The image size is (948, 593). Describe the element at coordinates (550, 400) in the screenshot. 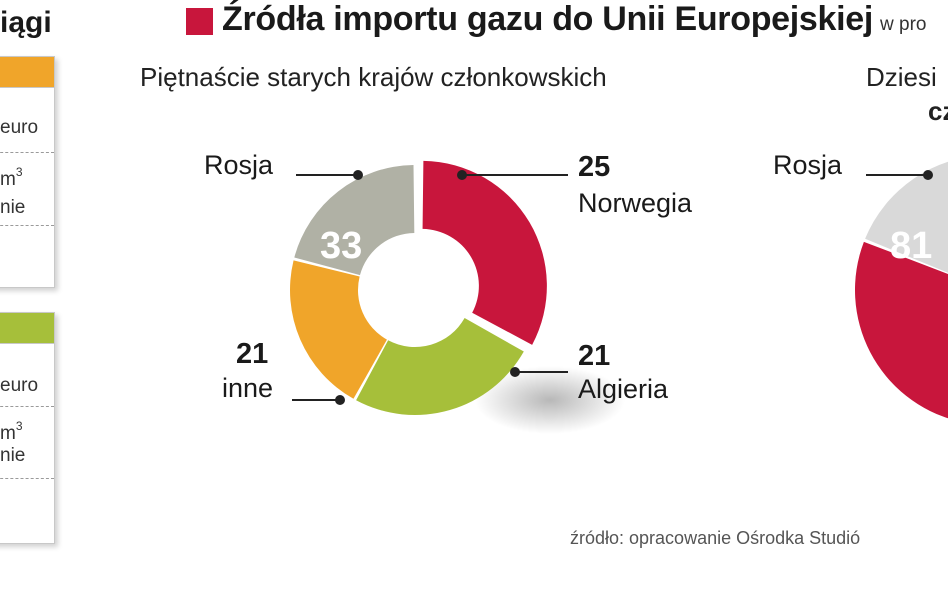

I see `donut-shadow` at that location.